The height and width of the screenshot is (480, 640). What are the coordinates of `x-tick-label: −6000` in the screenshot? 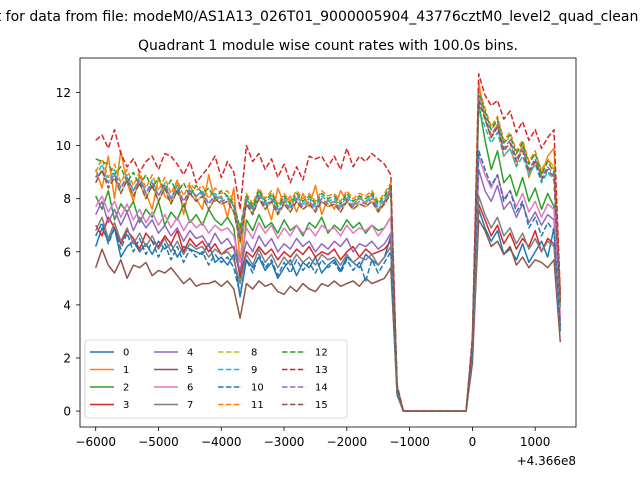 It's located at (95, 442).